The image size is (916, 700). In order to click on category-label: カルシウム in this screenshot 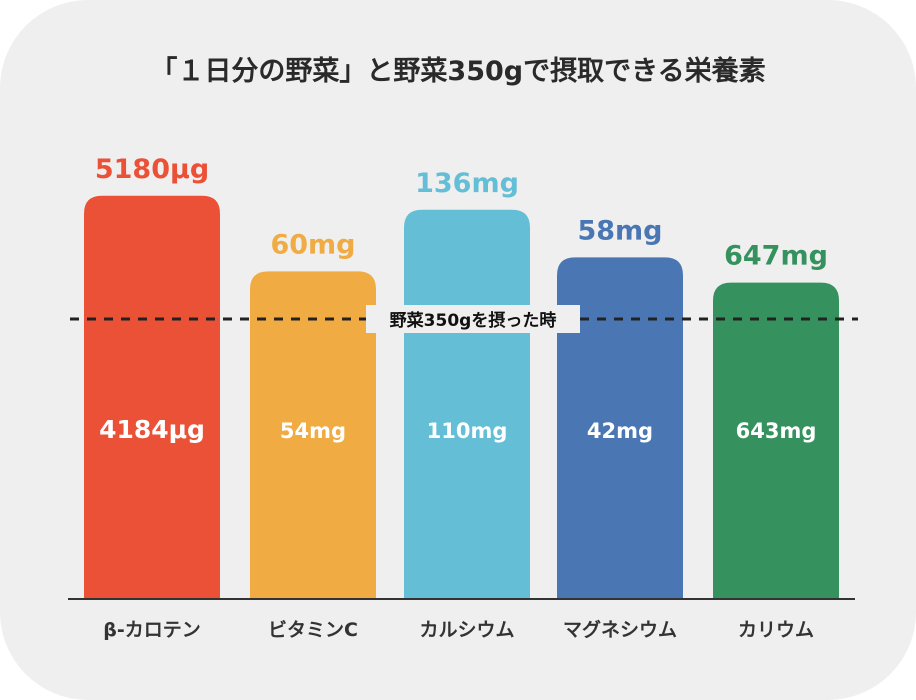, I will do `click(466, 630)`.